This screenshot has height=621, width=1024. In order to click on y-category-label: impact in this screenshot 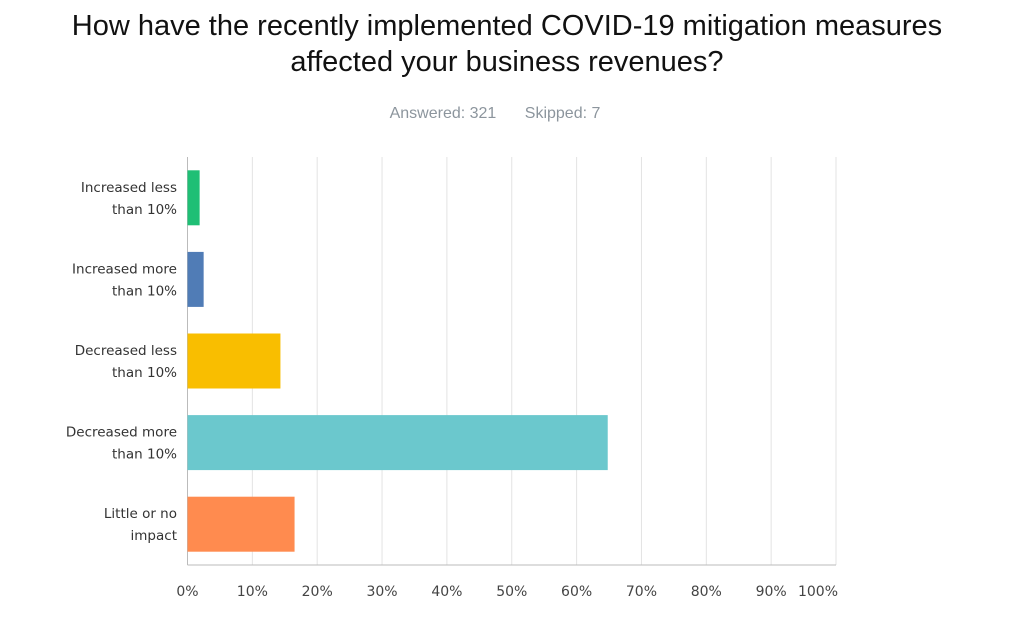, I will do `click(154, 536)`.